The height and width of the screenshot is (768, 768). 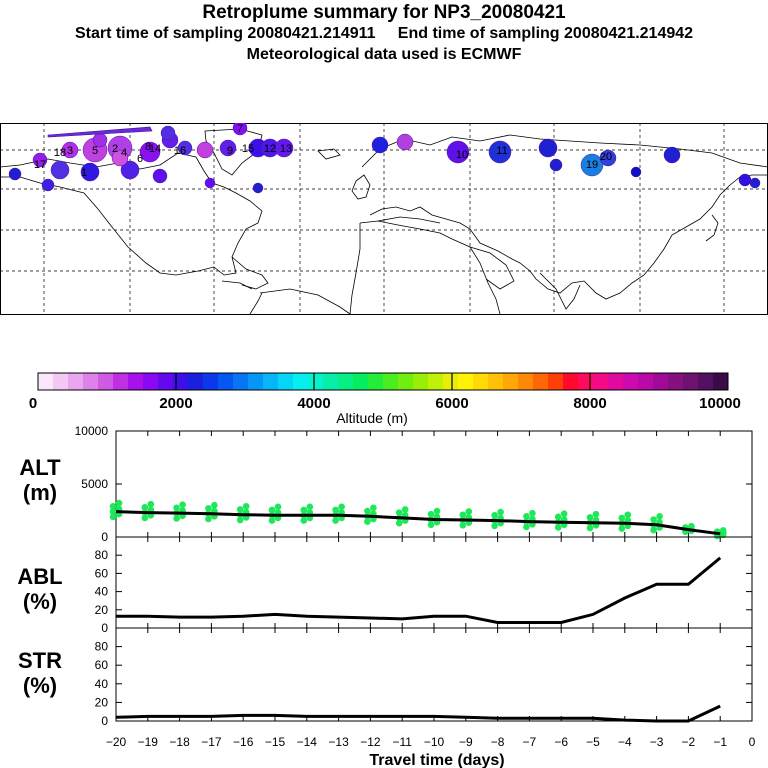 What do you see at coordinates (148, 147) in the screenshot?
I see `plume-label: 8` at bounding box center [148, 147].